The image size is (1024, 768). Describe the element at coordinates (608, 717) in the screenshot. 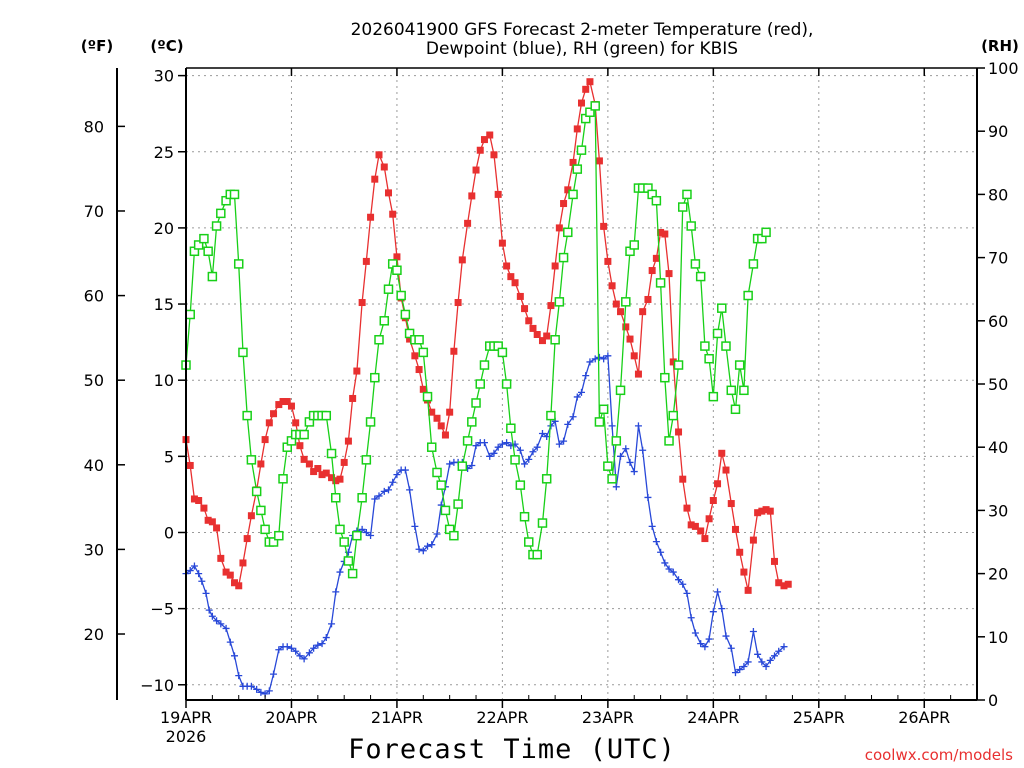

I see `x-tick-label: 23APR` at that location.